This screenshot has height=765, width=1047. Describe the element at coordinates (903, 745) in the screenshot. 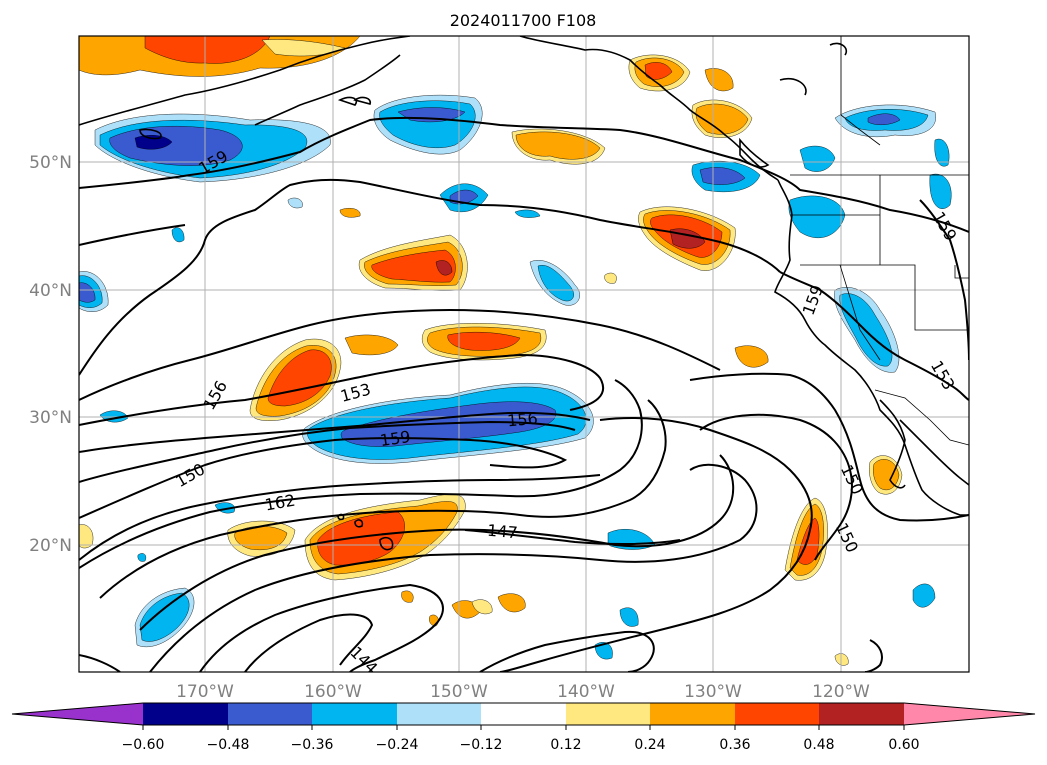

I see `colorbar-label-10: 0.60` at that location.